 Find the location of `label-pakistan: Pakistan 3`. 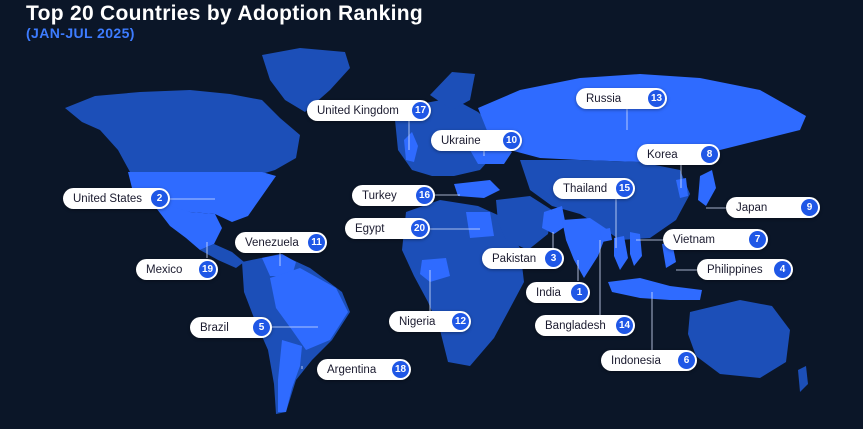

label-pakistan: Pakistan 3 is located at coordinates (523, 258).